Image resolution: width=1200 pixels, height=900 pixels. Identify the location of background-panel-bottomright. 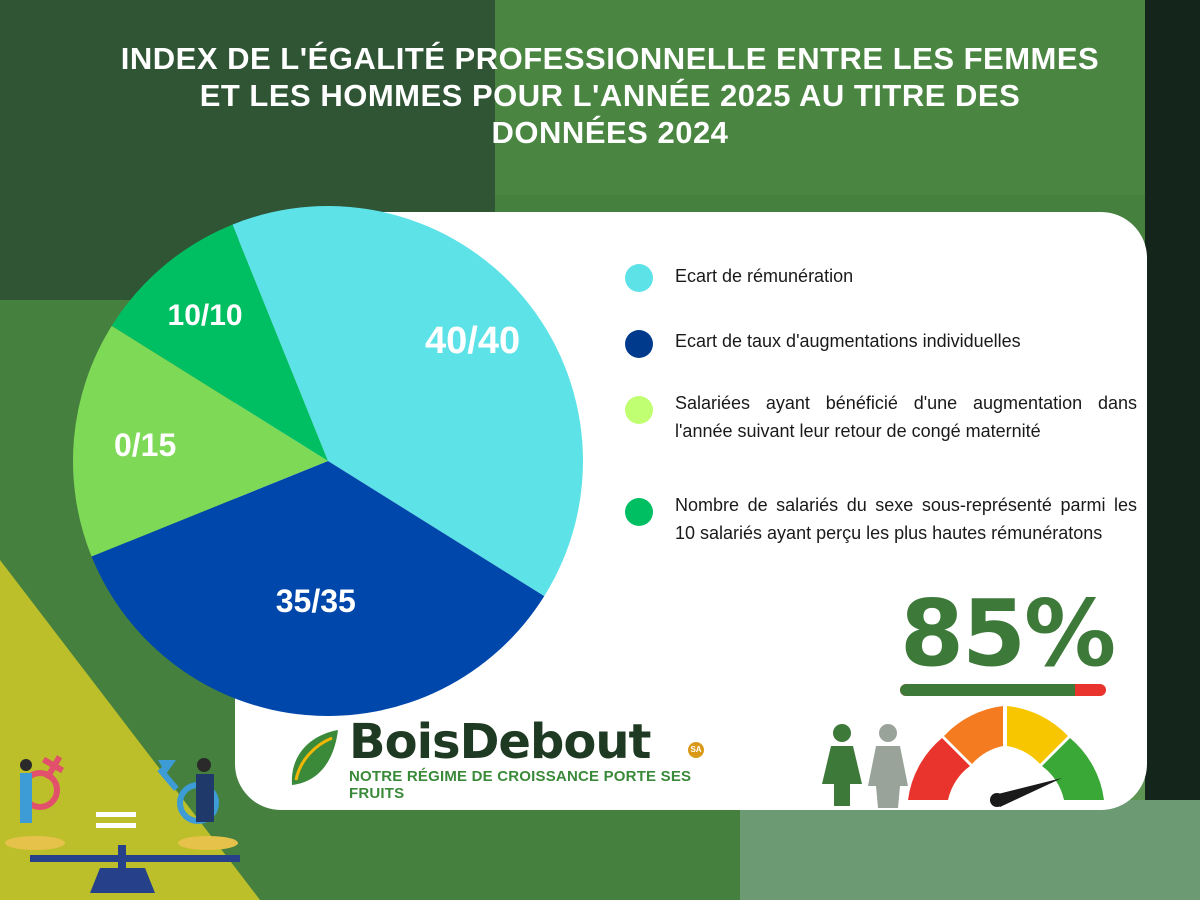
(970, 850).